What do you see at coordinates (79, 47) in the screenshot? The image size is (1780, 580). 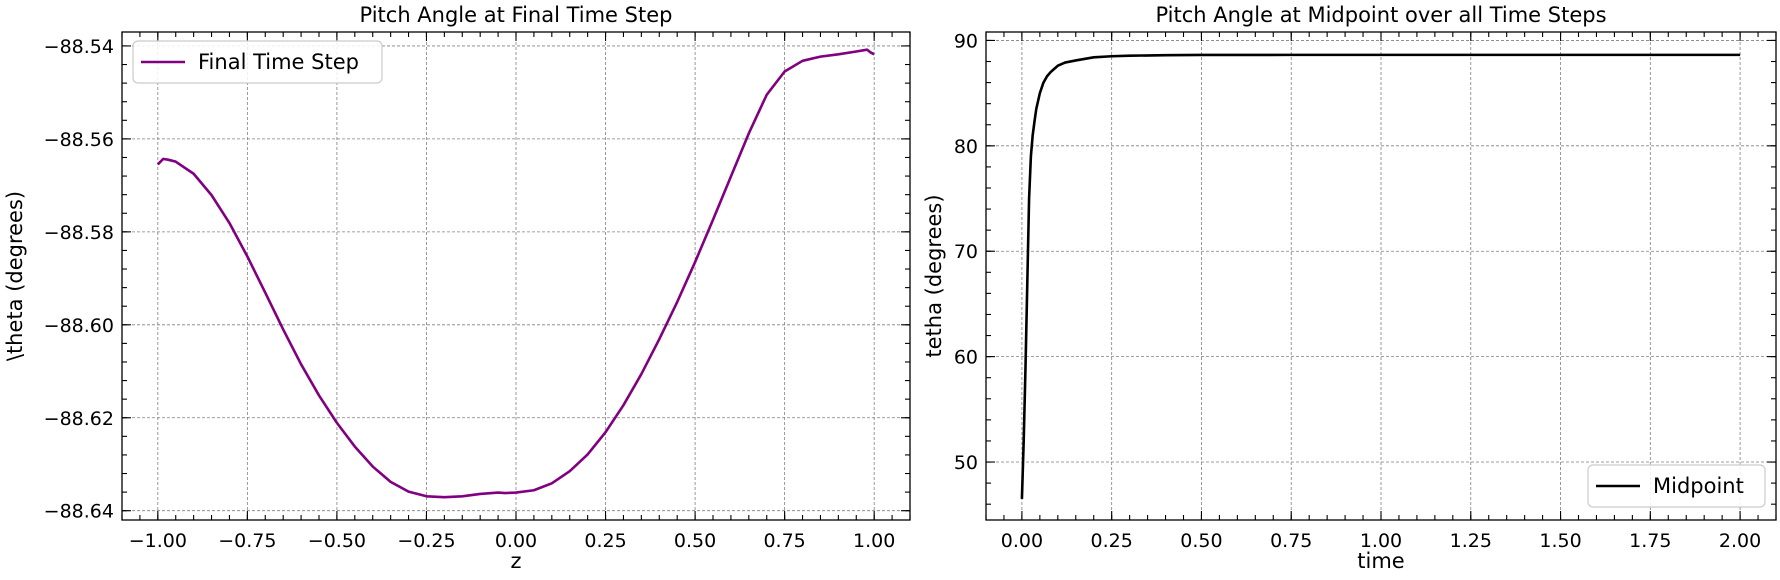 I see `y-tick-label: −88.54` at bounding box center [79, 47].